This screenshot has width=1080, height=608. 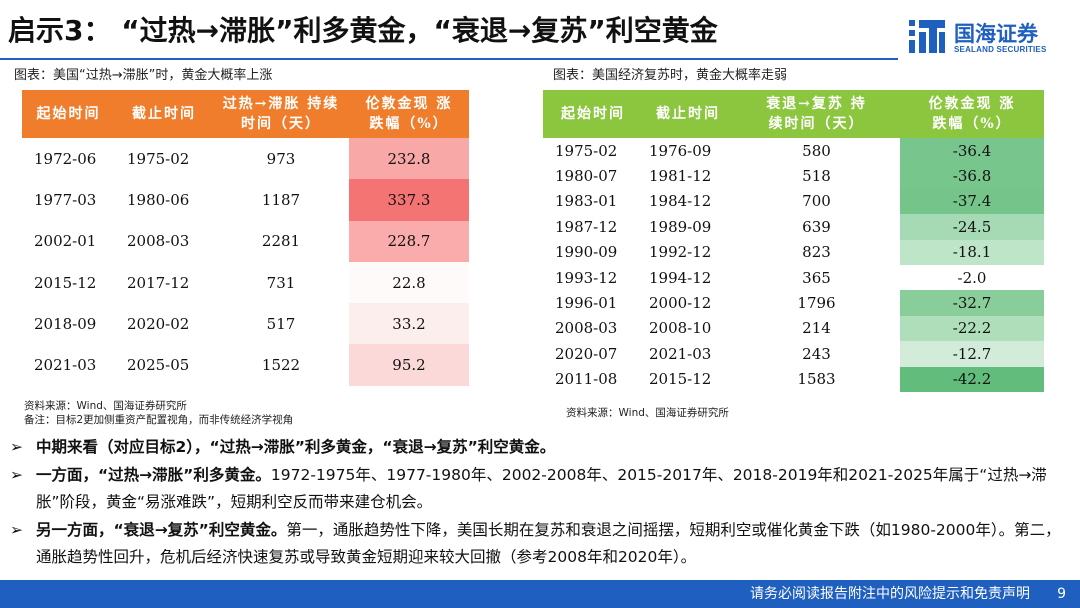 What do you see at coordinates (586, 150) in the screenshot?
I see `cell-start: 1975-02` at bounding box center [586, 150].